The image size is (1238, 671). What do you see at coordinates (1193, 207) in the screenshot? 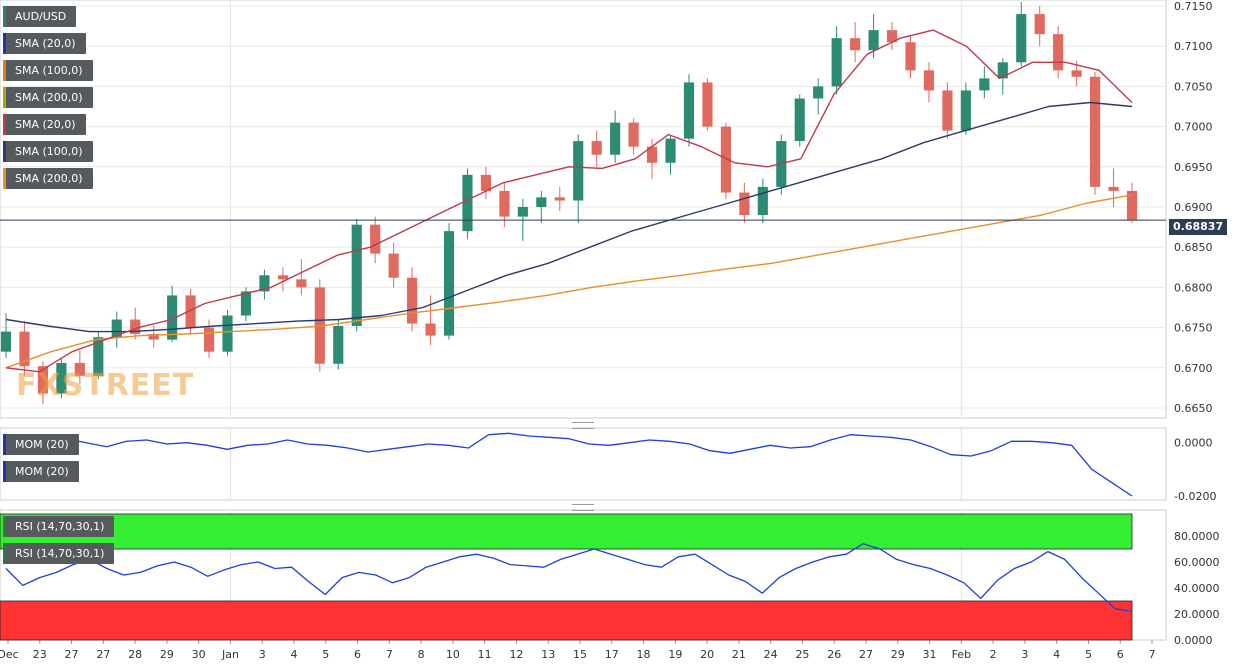
I see `y-tick-label: 0.6900` at bounding box center [1193, 207].